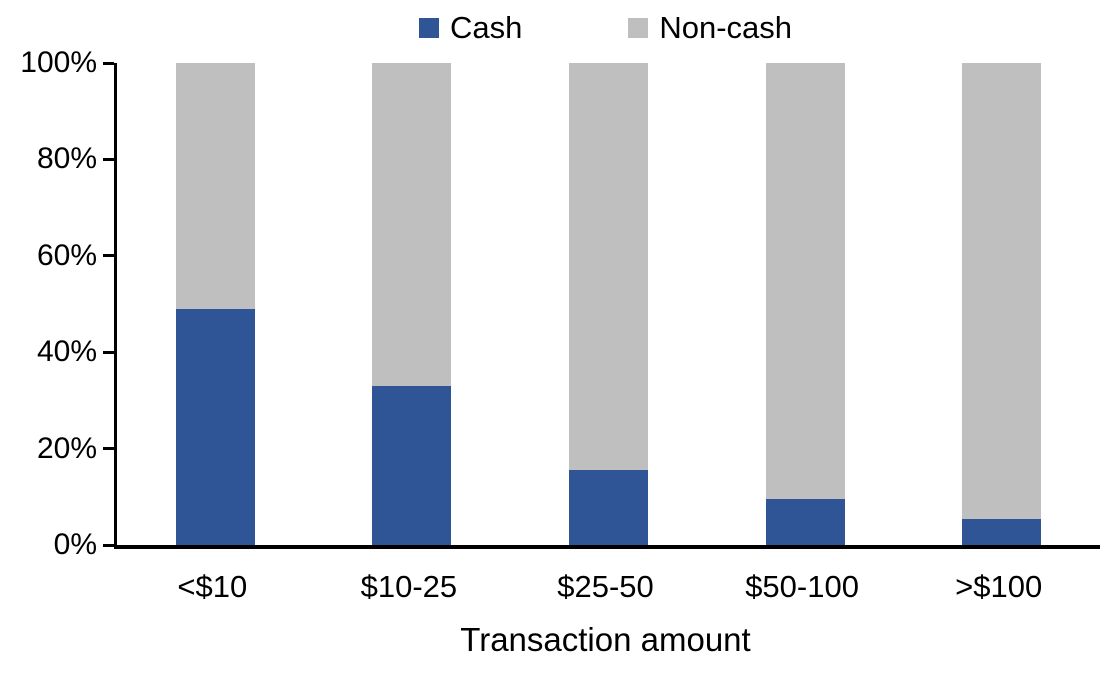  I want to click on bar-column--50-100, so click(805, 304).